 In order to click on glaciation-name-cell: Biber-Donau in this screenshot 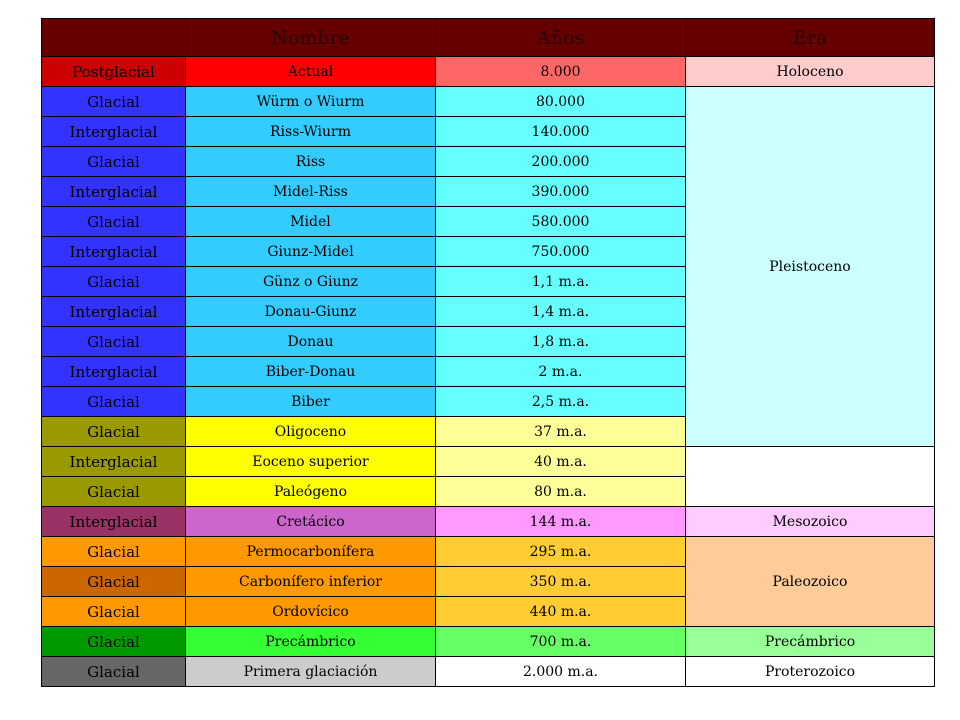, I will do `click(310, 371)`.